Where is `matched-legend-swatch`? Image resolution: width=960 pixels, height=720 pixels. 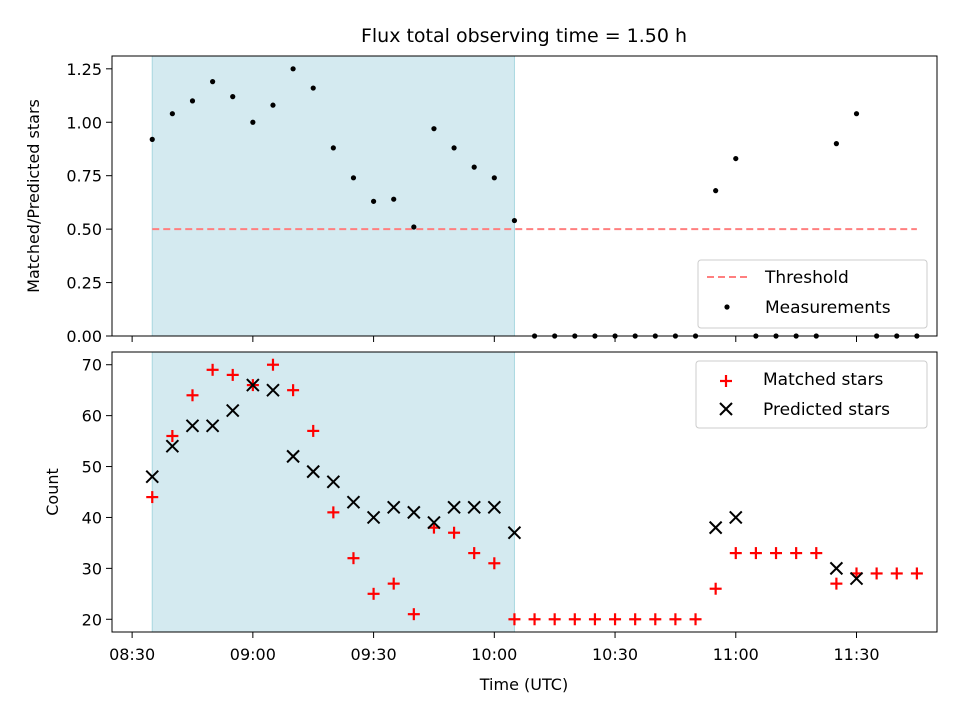 matched-legend-swatch is located at coordinates (726, 381).